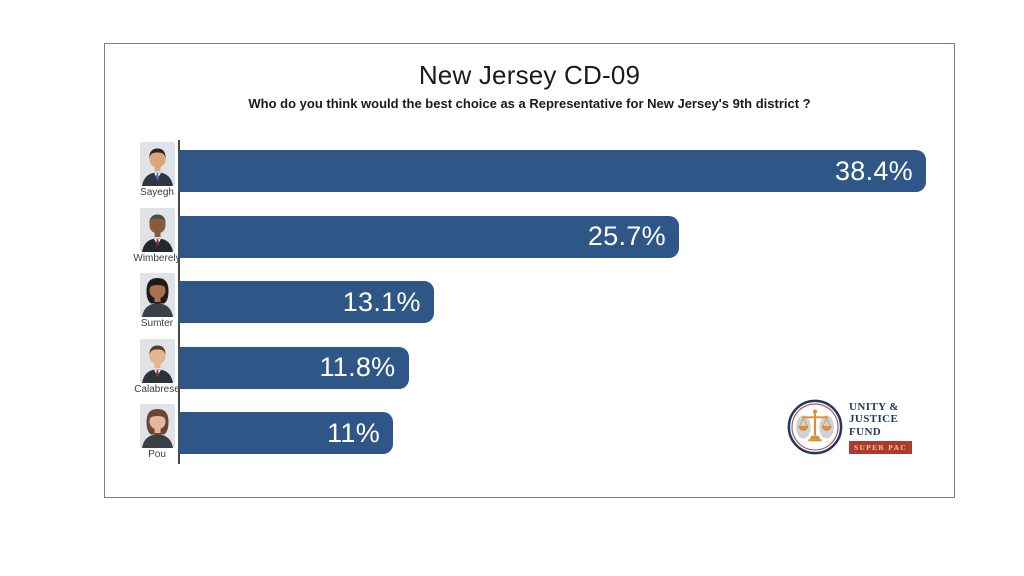  Describe the element at coordinates (157, 323) in the screenshot. I see `candidate-name: Sumter` at that location.